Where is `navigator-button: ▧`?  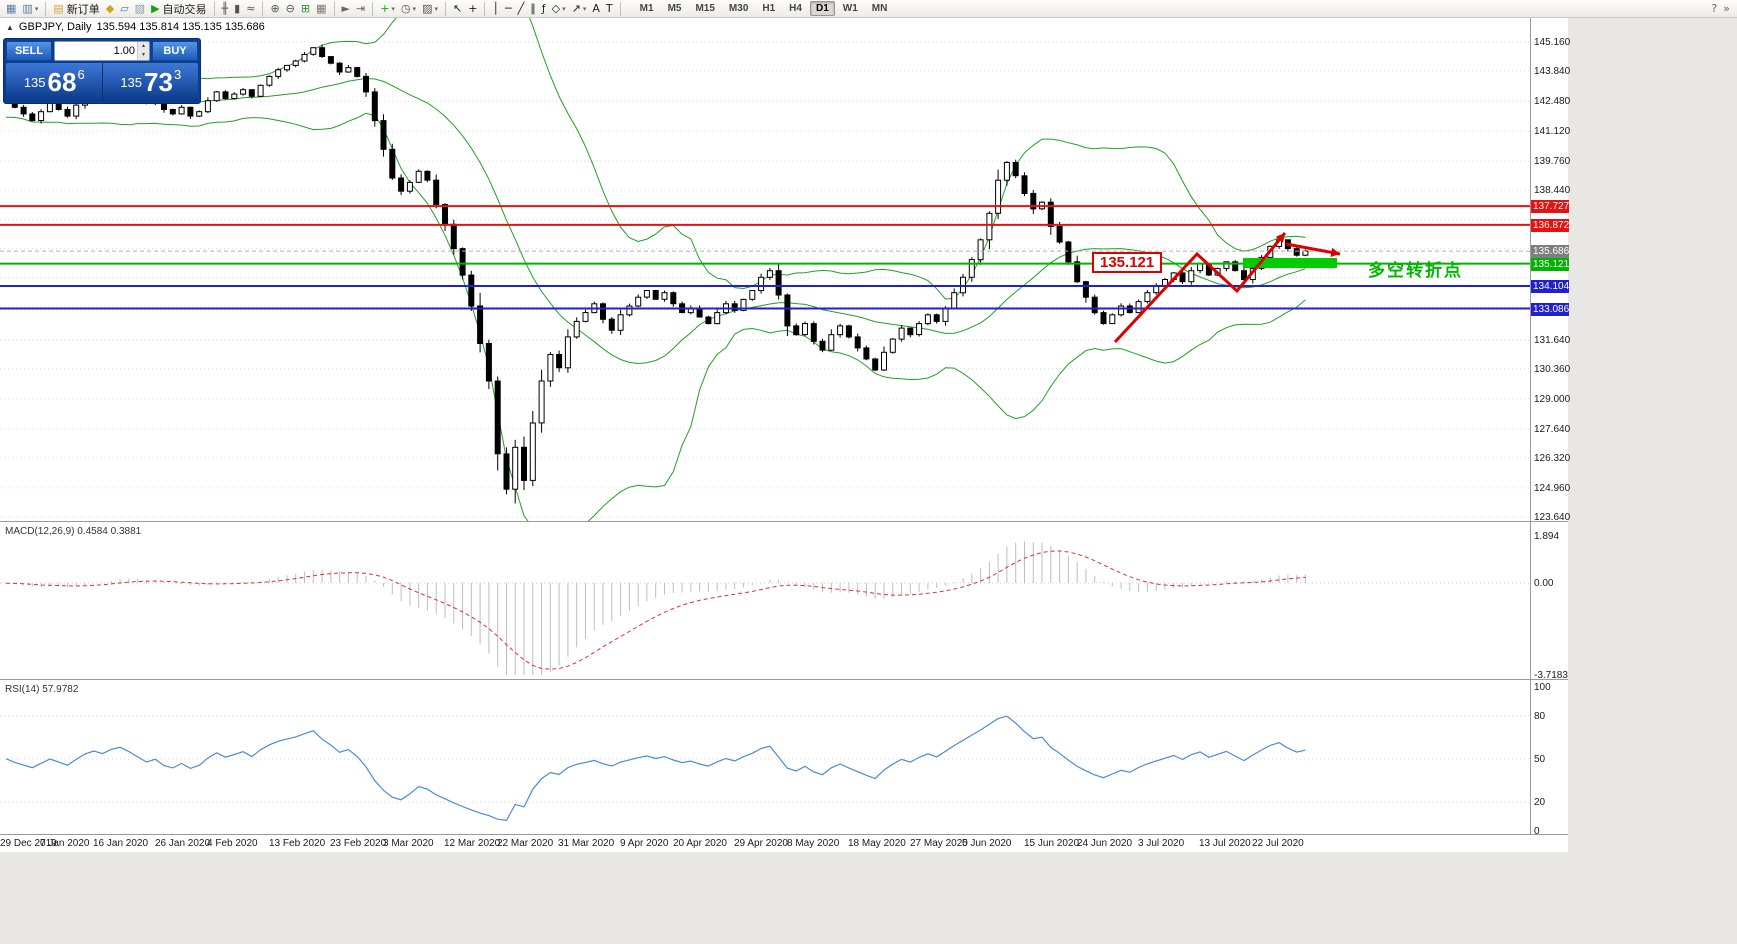
navigator-button: ▧ is located at coordinates (140, 9).